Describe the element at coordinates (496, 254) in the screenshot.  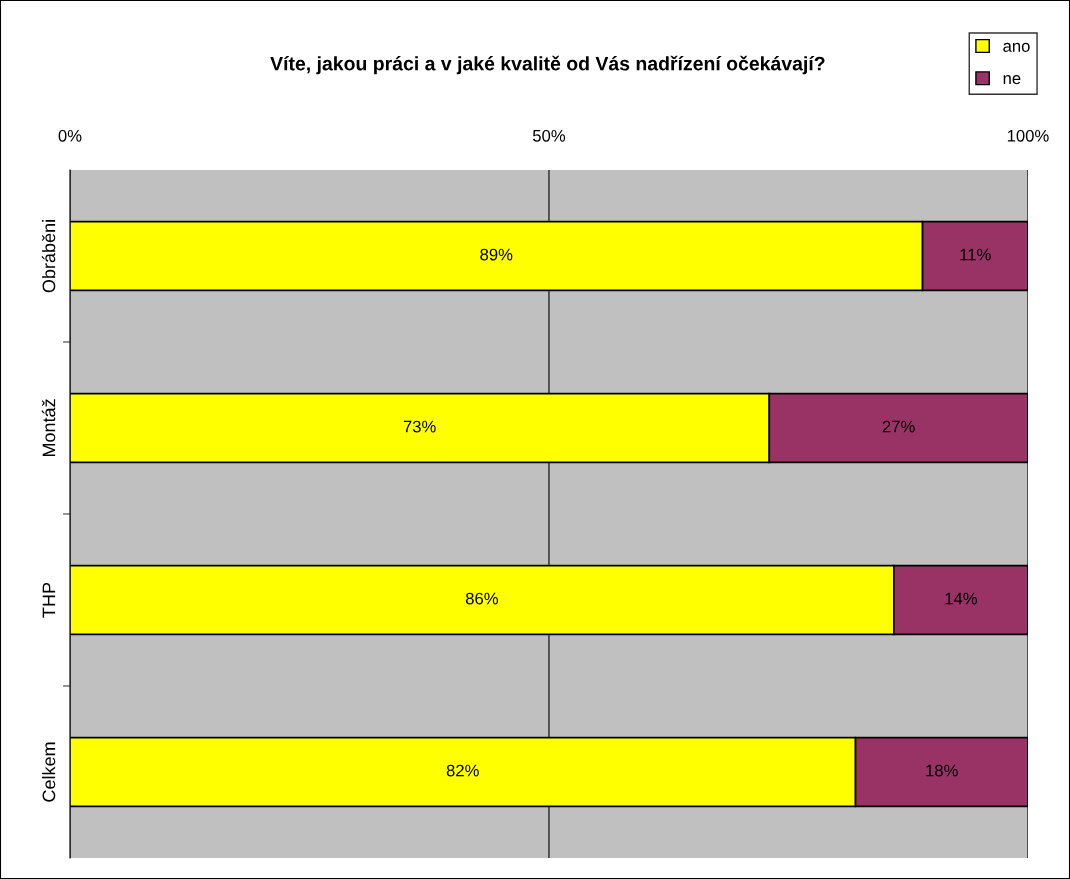
I see `data-label: 89%` at that location.